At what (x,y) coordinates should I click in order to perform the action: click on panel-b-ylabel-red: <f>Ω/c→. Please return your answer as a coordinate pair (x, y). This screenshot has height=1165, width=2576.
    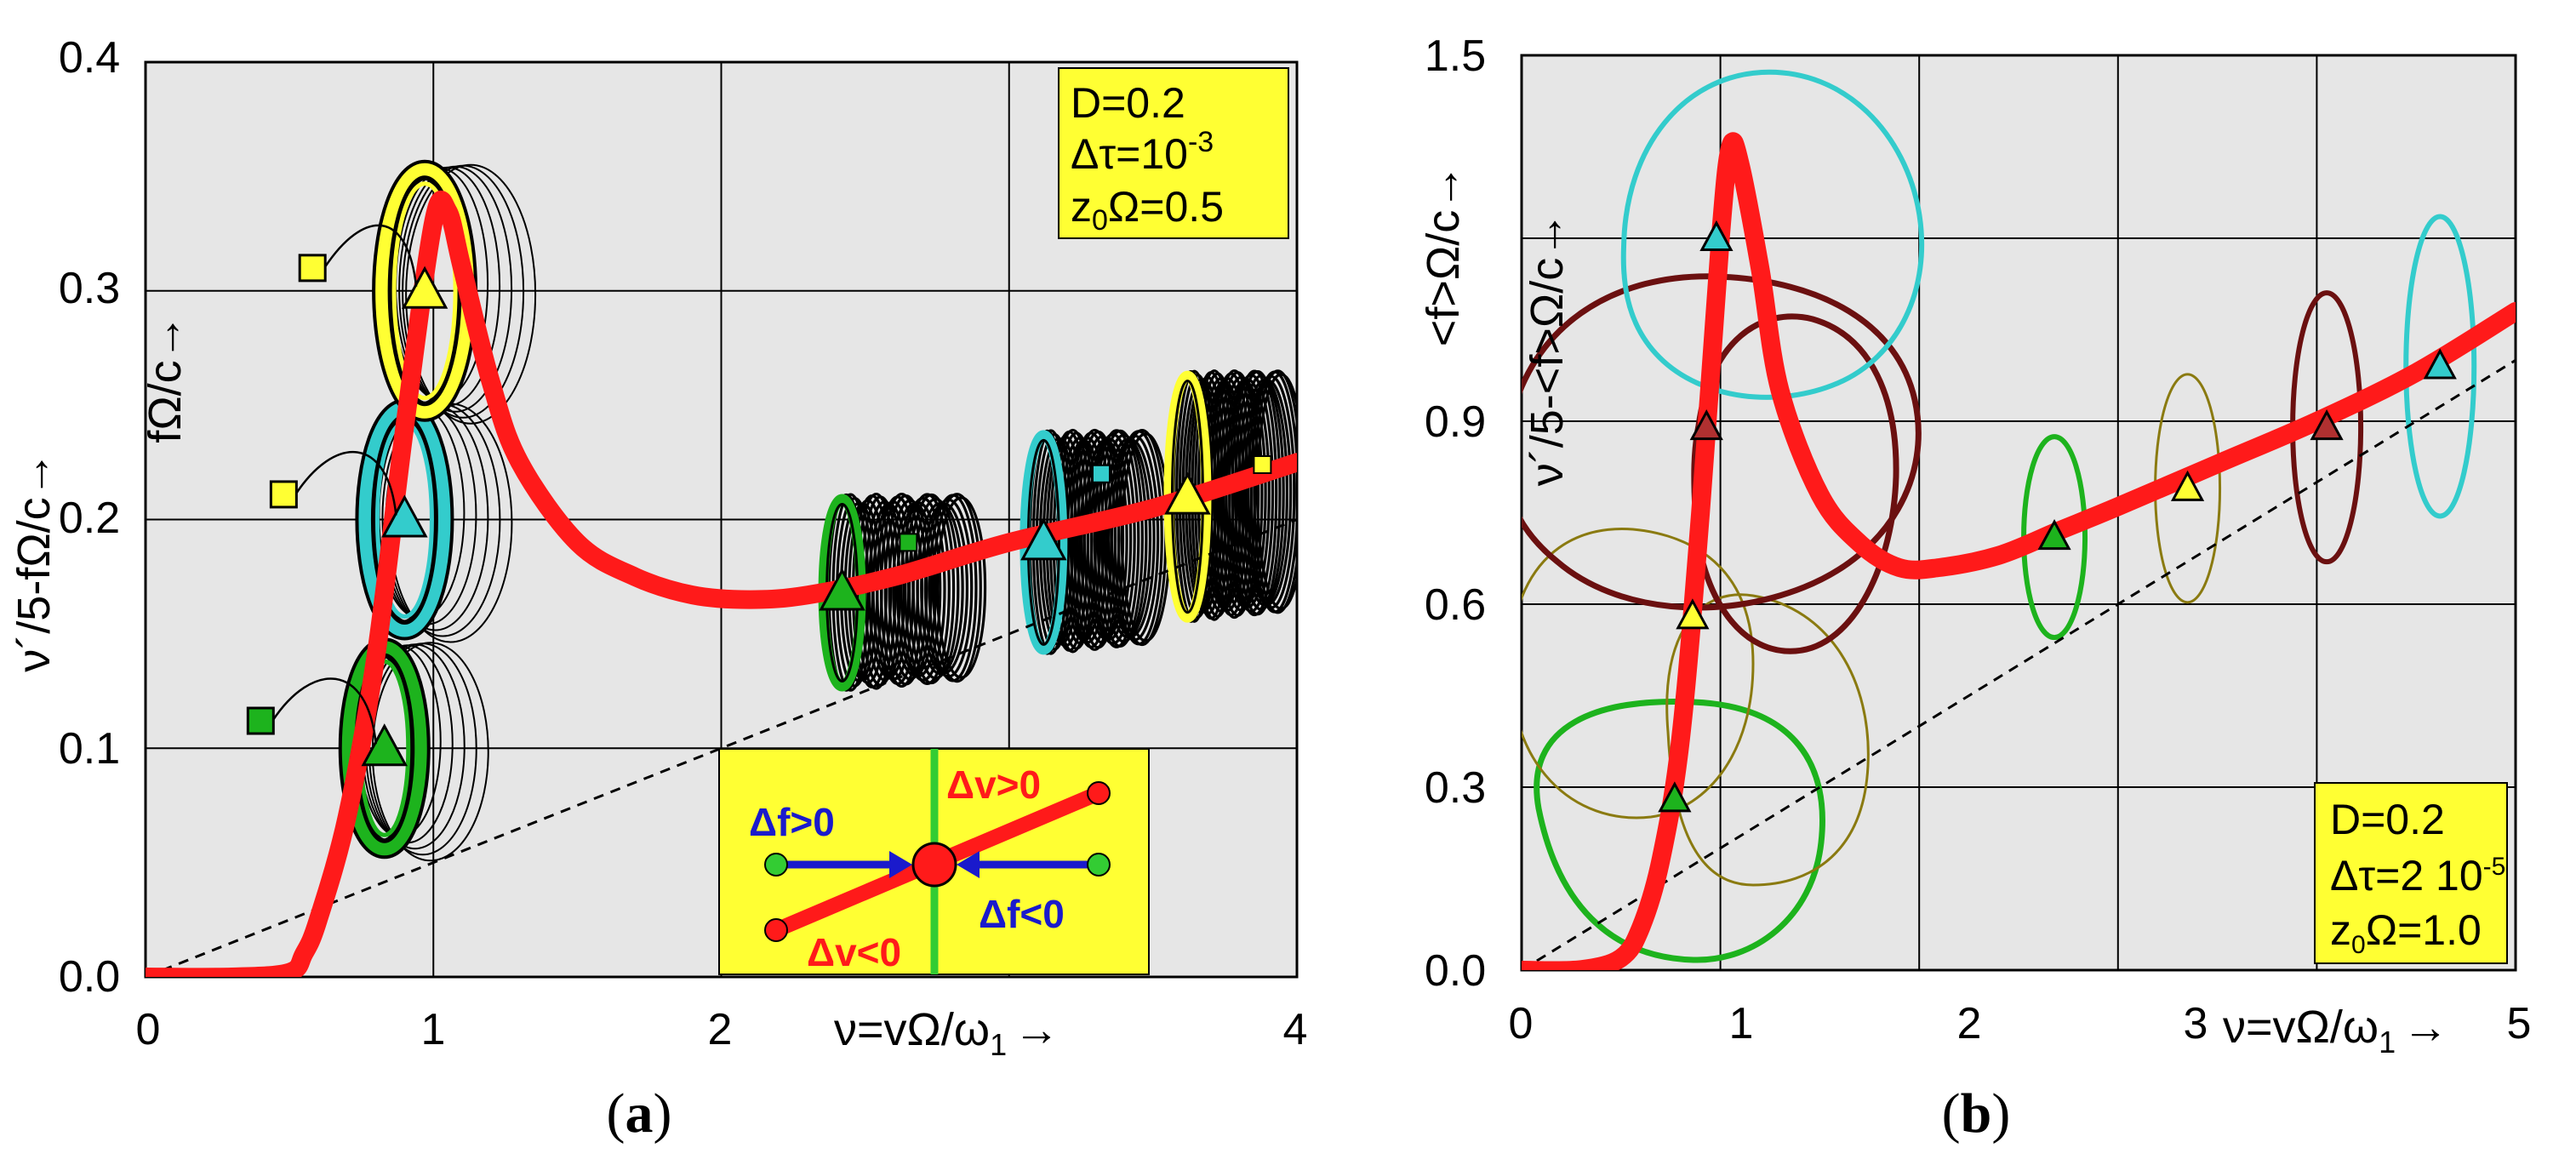
    Looking at the image, I should click on (1443, 255).